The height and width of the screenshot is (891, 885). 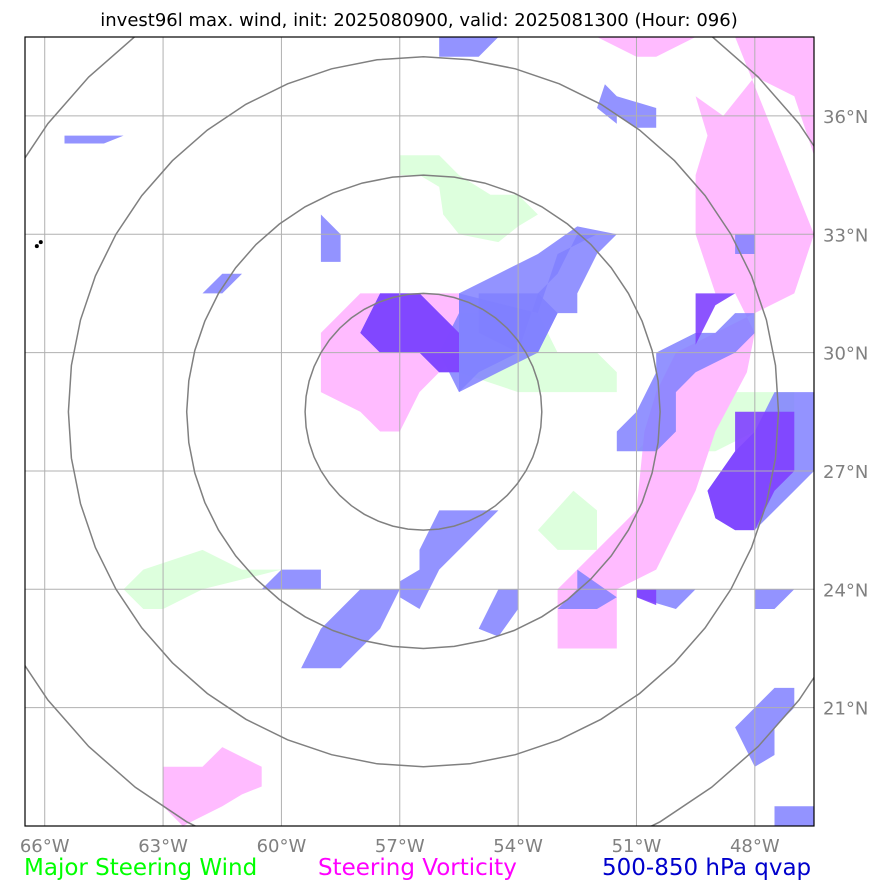 I want to click on lon-tick-label: 48°W, so click(x=755, y=846).